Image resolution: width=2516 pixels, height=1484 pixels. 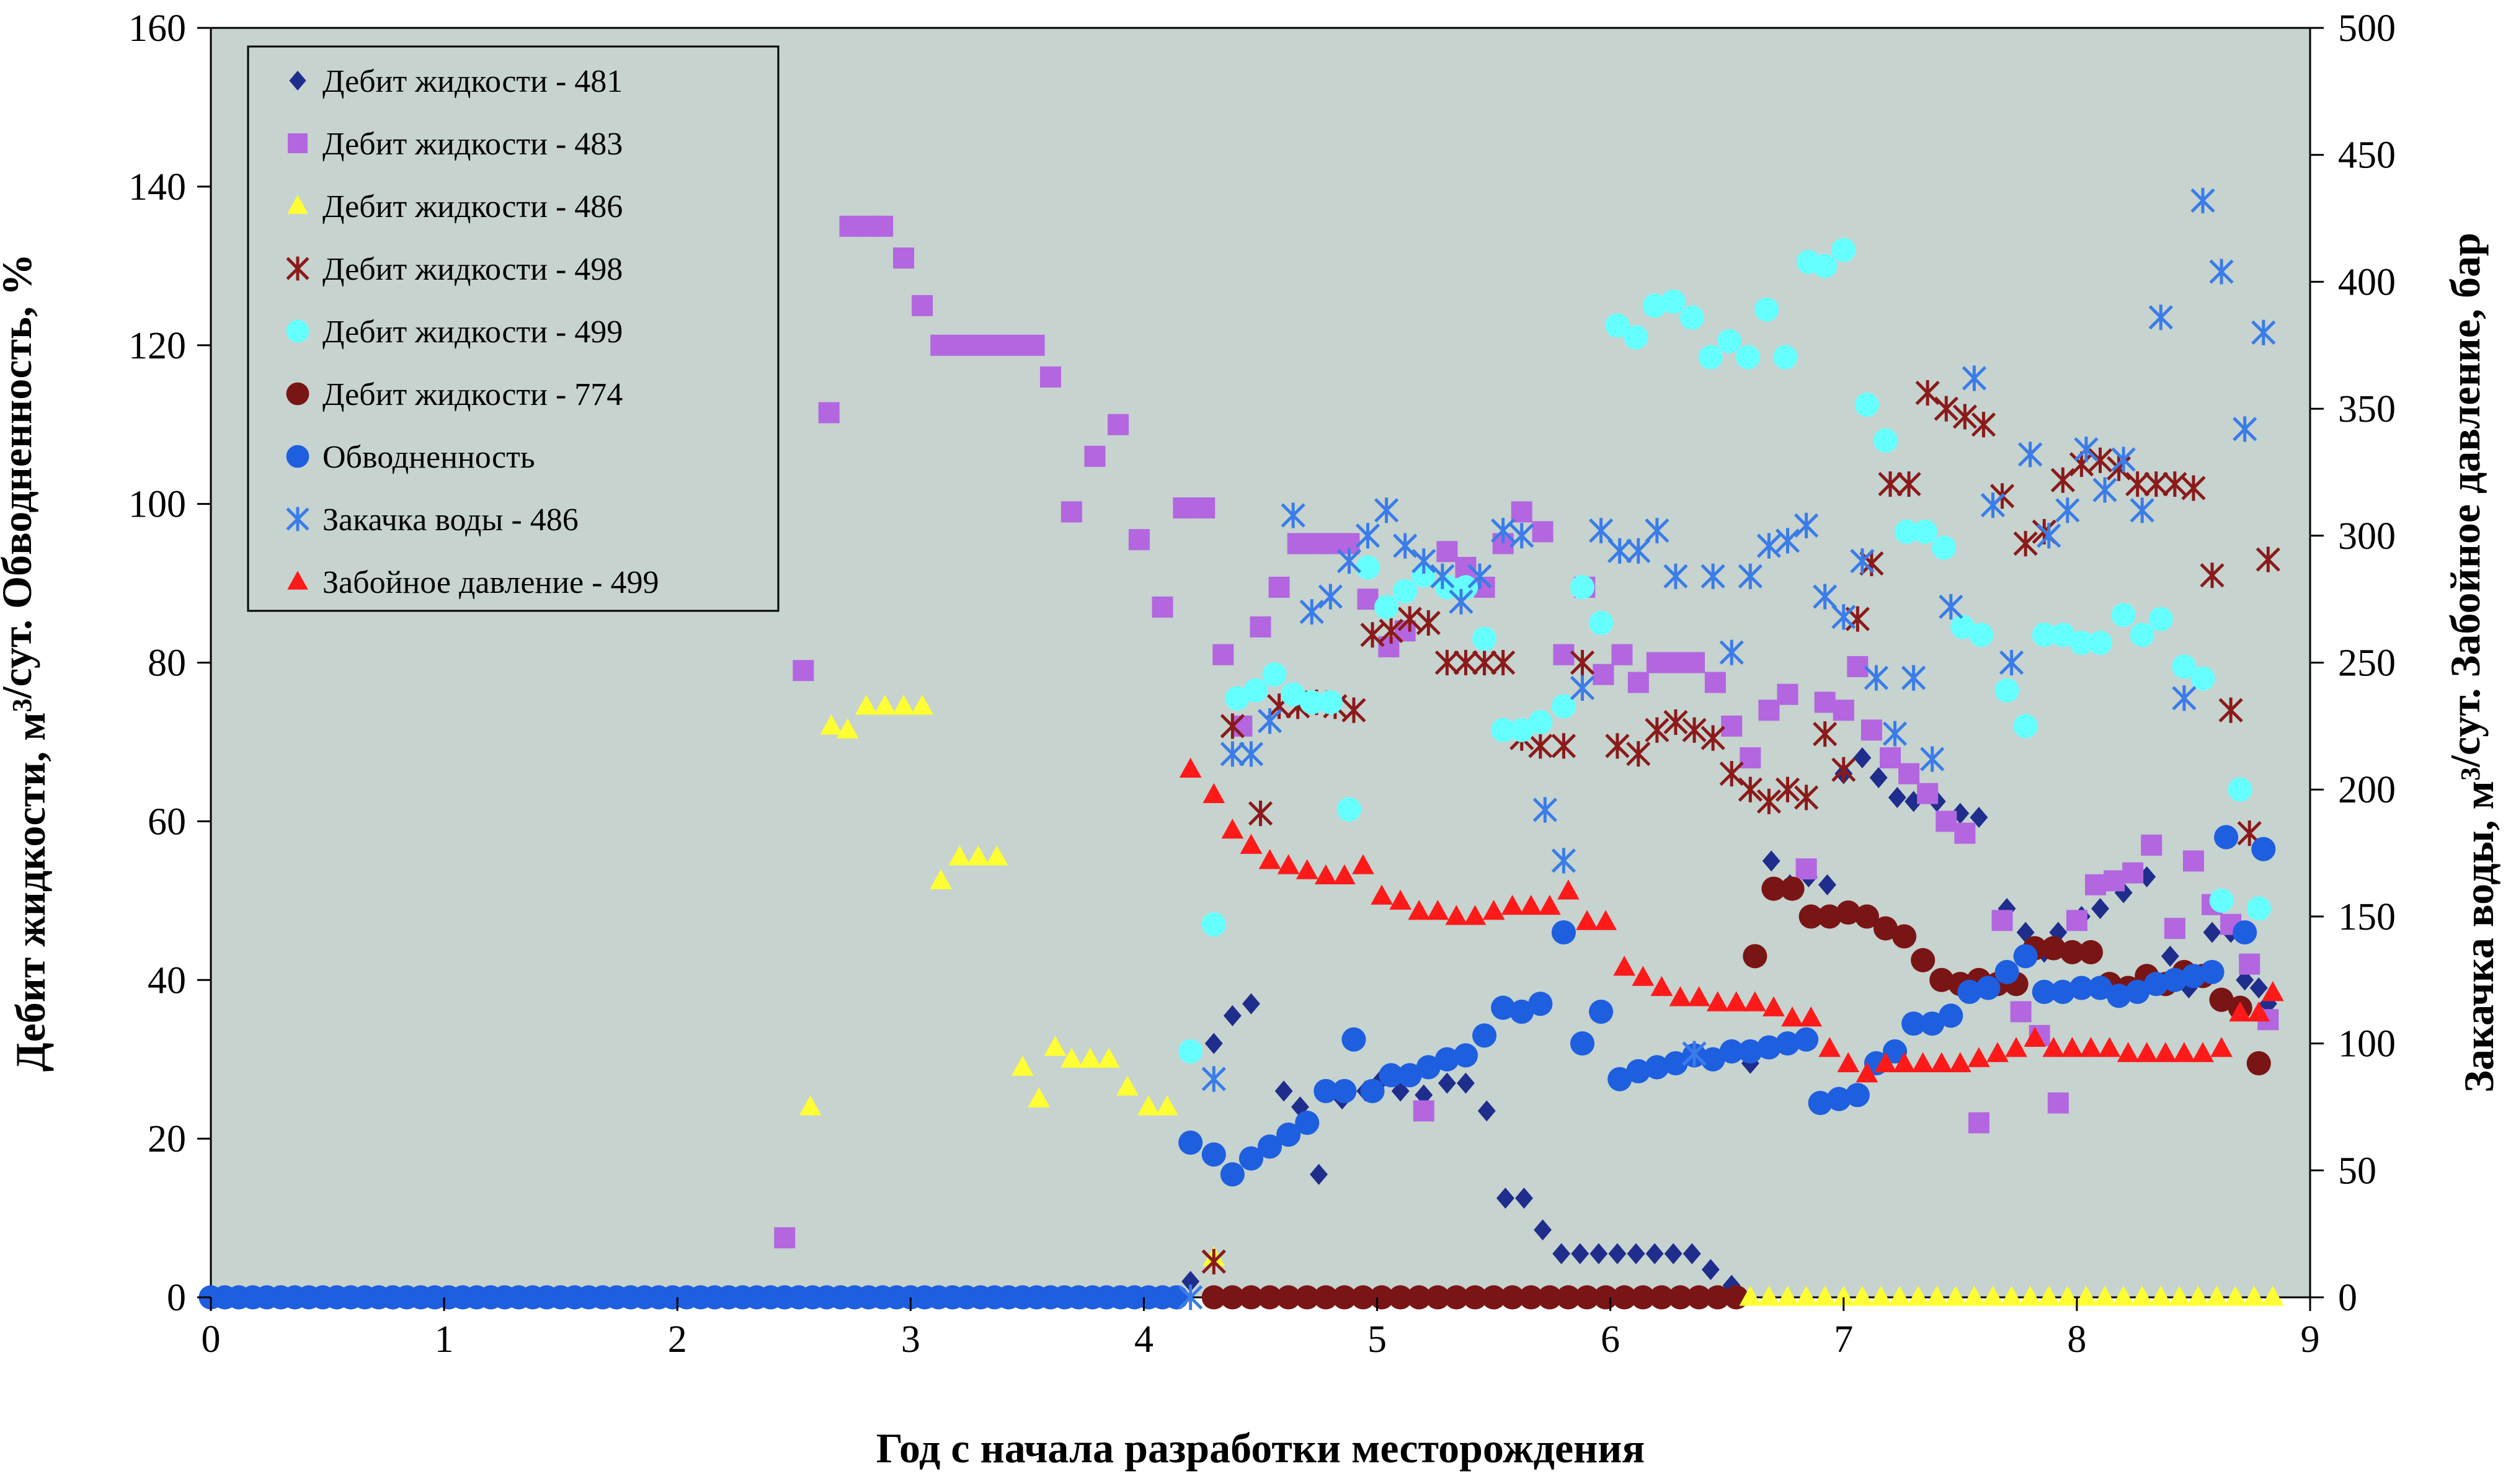 I want to click on legend-item: Дебит жидкости - 483, so click(x=456, y=144).